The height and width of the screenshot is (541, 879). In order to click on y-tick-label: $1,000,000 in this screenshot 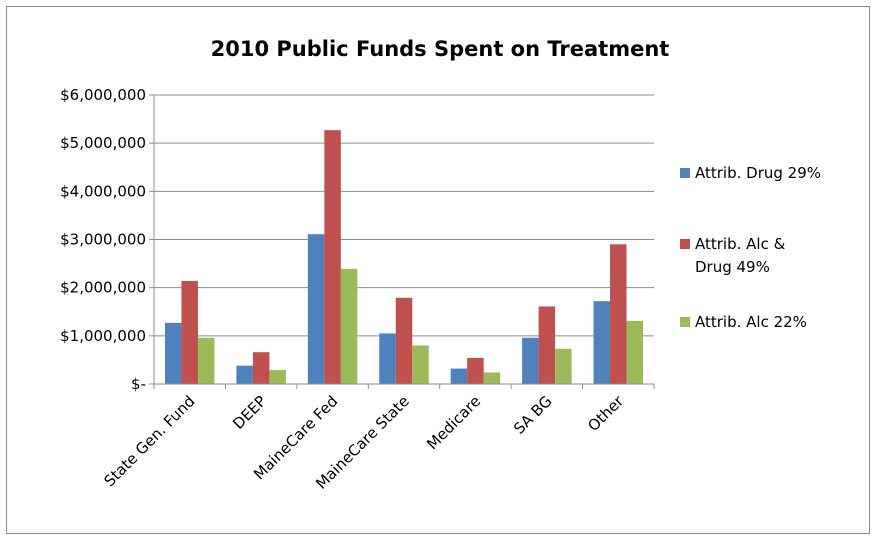, I will do `click(103, 336)`.